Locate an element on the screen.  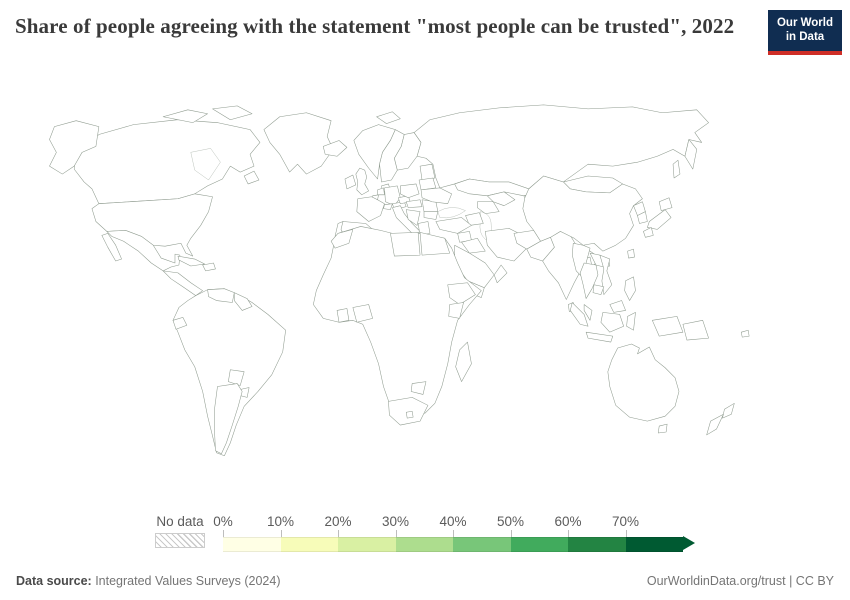
country-svalbard is located at coordinates (388, 117).